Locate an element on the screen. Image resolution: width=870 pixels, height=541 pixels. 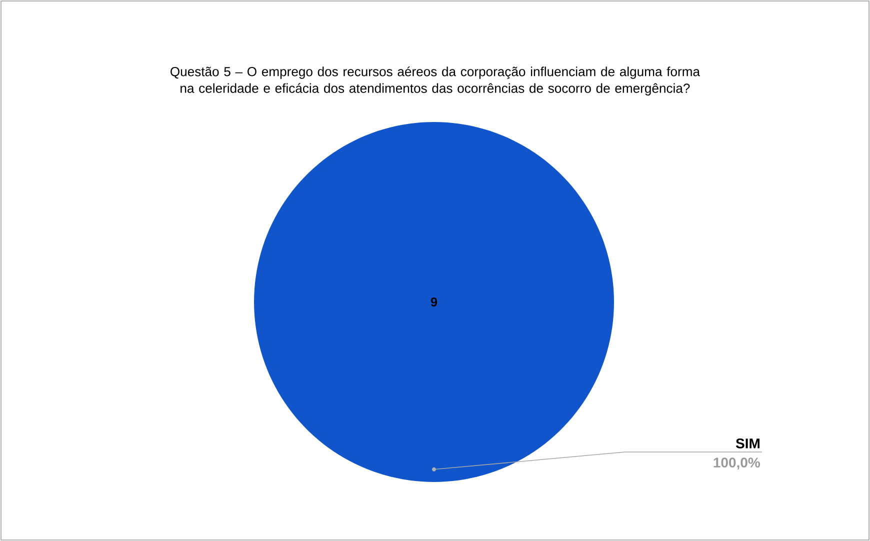
data-label: 9 is located at coordinates (434, 302).